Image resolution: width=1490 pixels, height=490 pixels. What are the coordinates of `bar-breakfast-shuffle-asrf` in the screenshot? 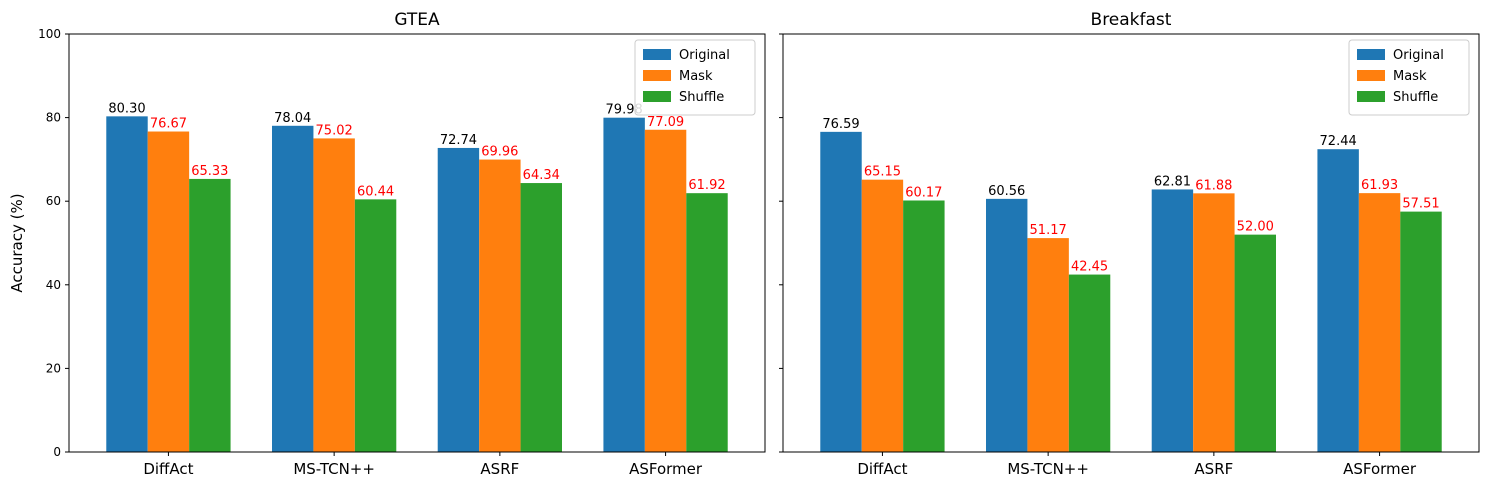 It's located at (1255, 343).